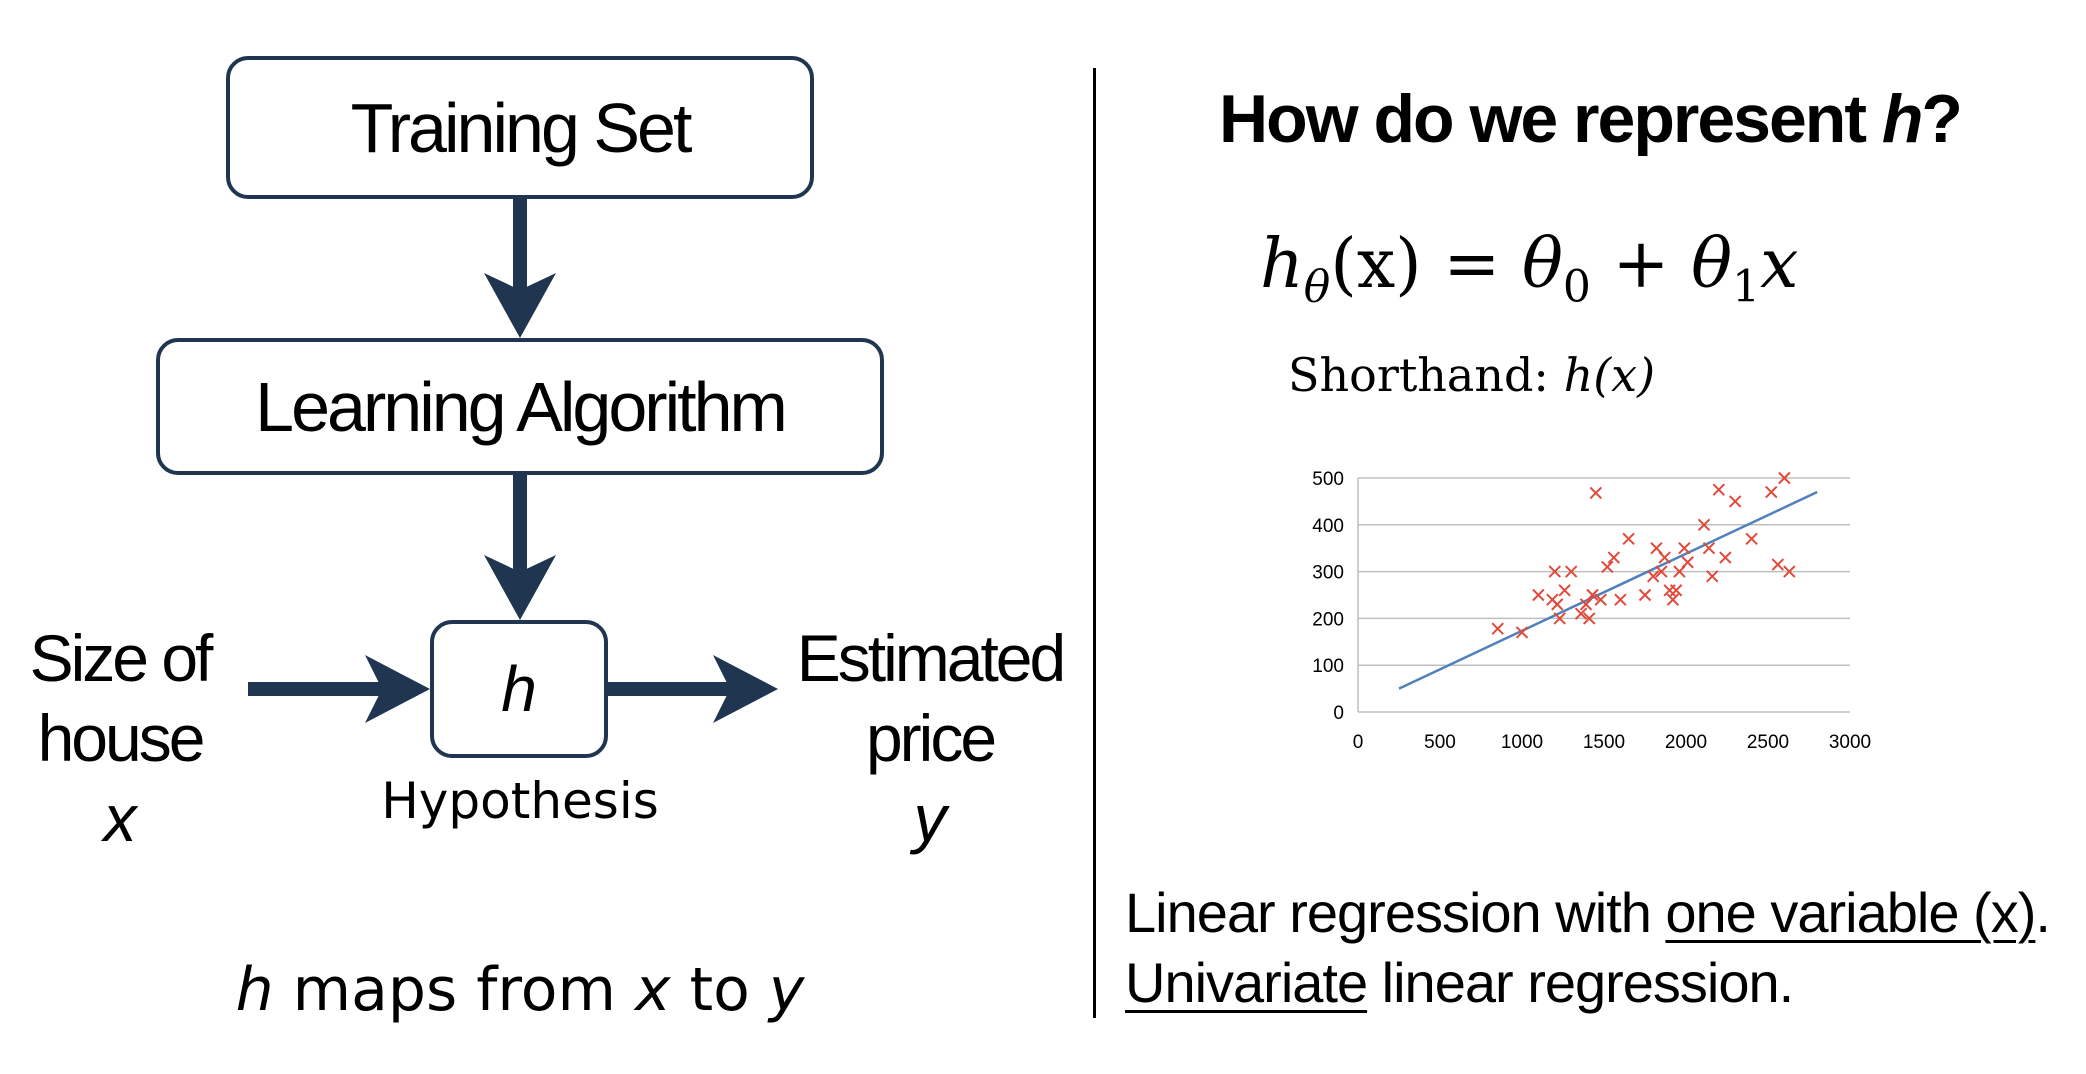 This screenshot has width=2086, height=1074. I want to click on regression-scatter-chart: 0 100 200 300 400 500 0 500 1000 1500 2000 2500 3000, so click(1591, 611).